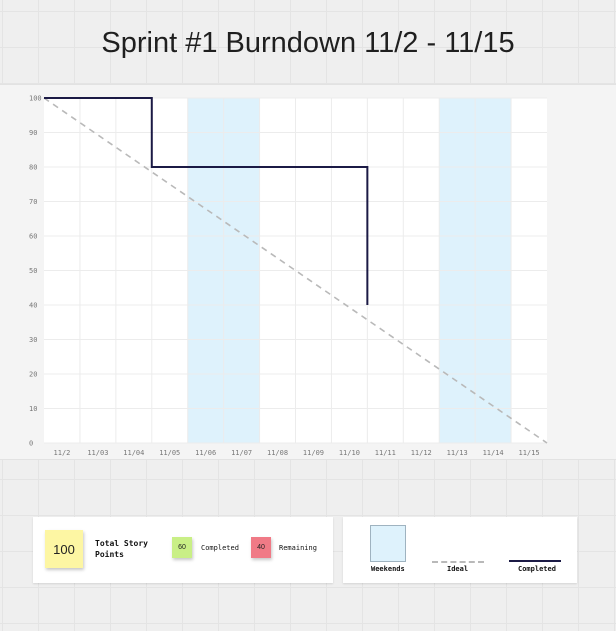  I want to click on y-tick-label: 80, so click(33, 168).